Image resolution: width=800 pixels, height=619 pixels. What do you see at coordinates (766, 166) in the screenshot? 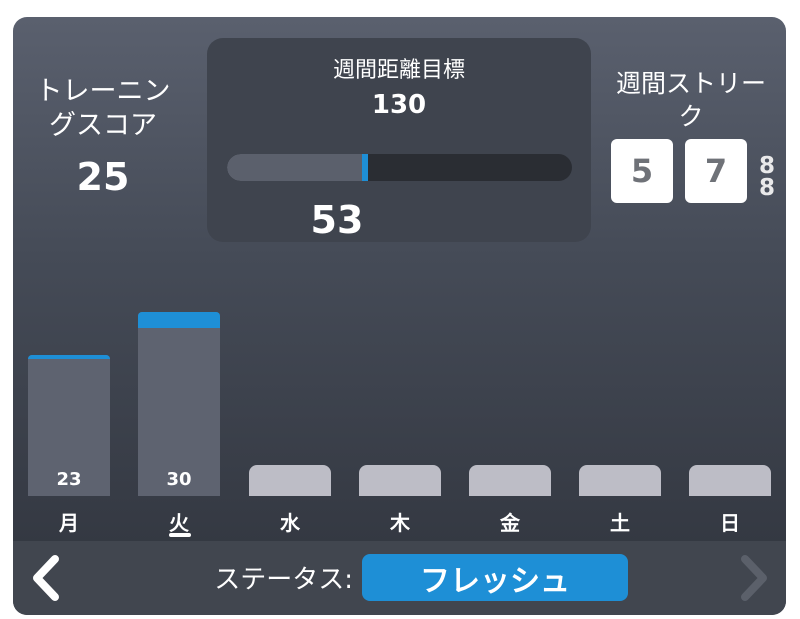
I see `streak-rolling-digit-top: 8` at bounding box center [766, 166].